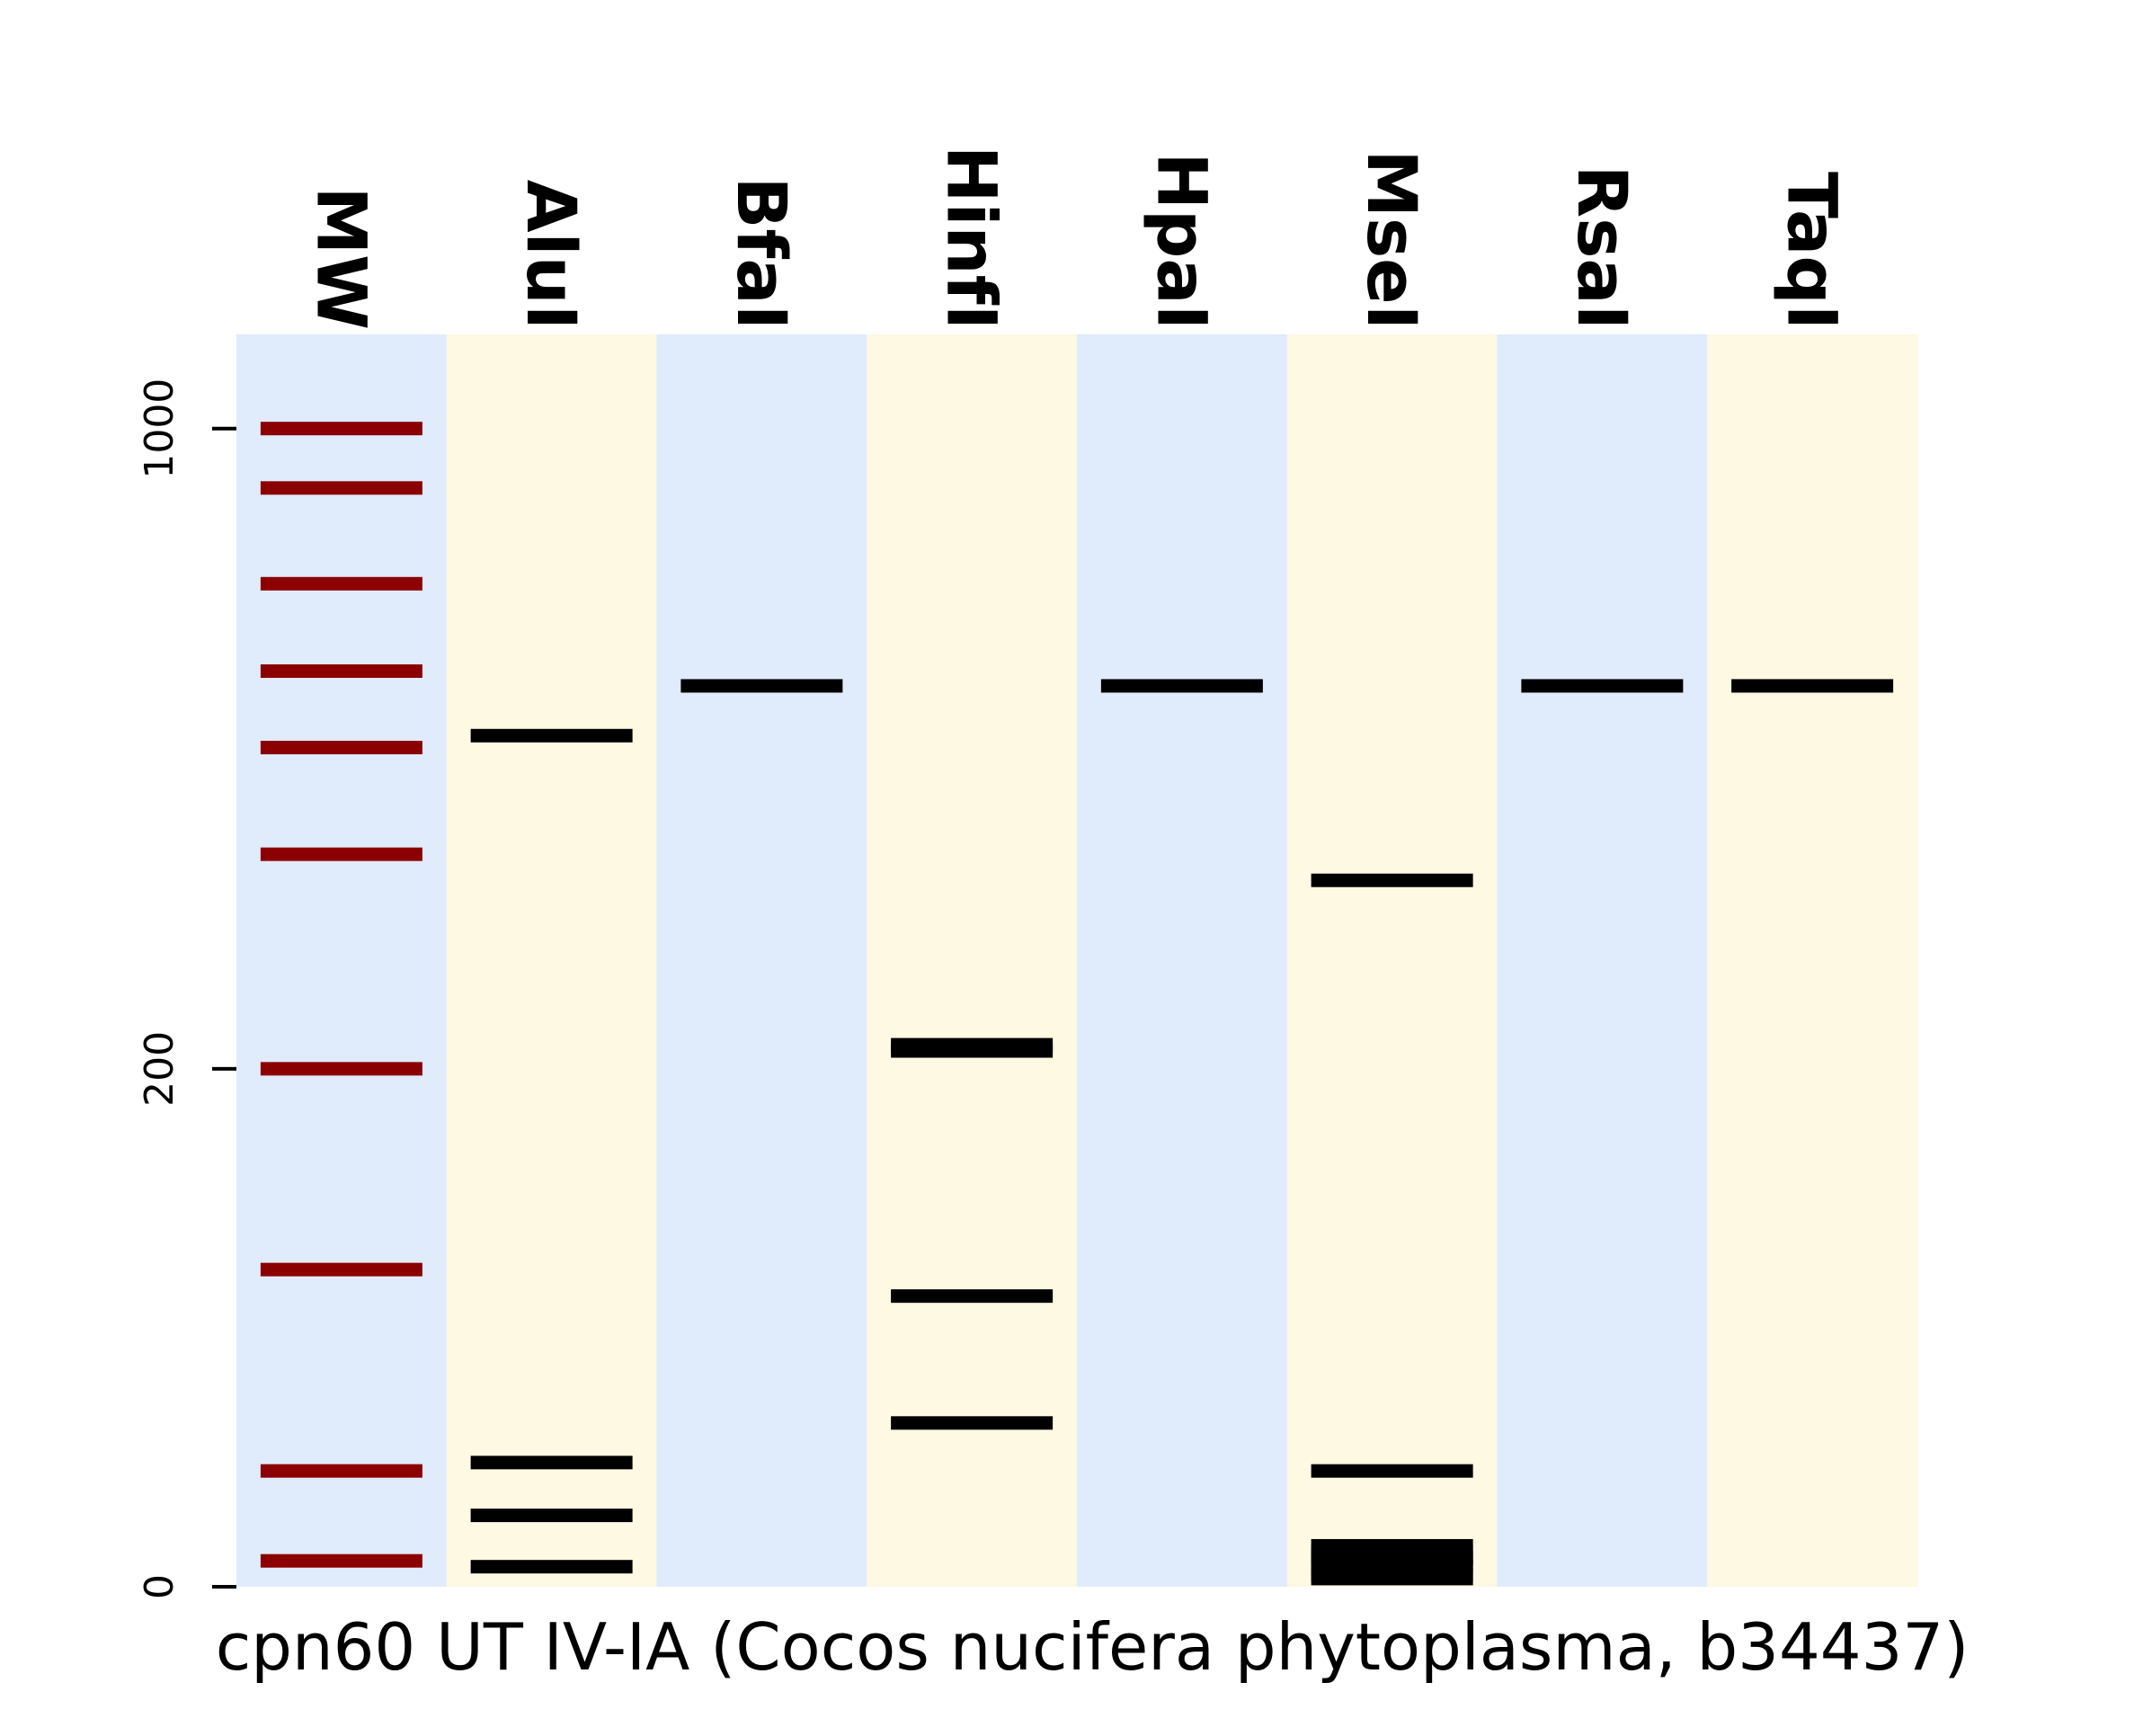  What do you see at coordinates (186, 988) in the screenshot?
I see `y-axis: 0 200 1000` at bounding box center [186, 988].